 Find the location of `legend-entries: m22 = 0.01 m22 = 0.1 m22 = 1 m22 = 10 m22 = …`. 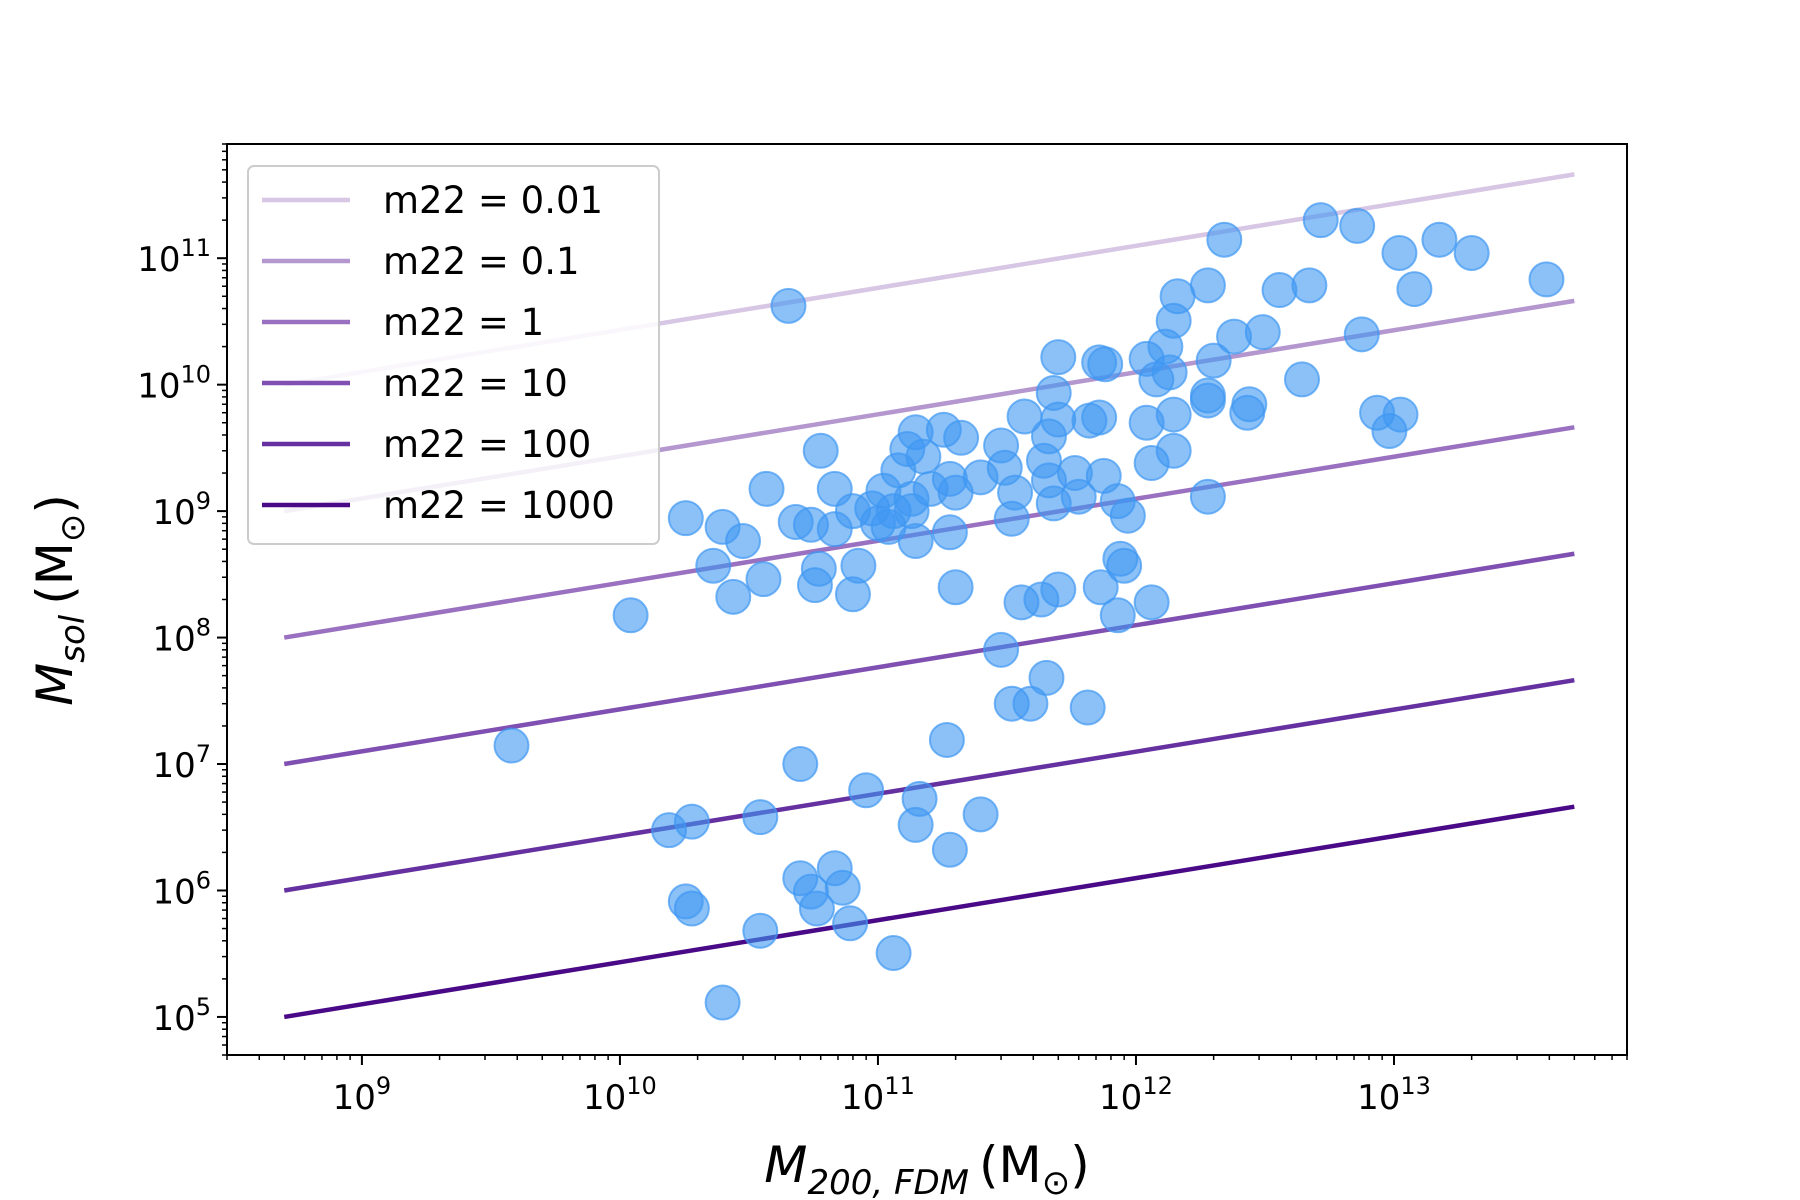

legend-entries: m22 = 0.01 m22 = 0.1 m22 = 1 m22 = 10 m22 = … is located at coordinates (438, 353).